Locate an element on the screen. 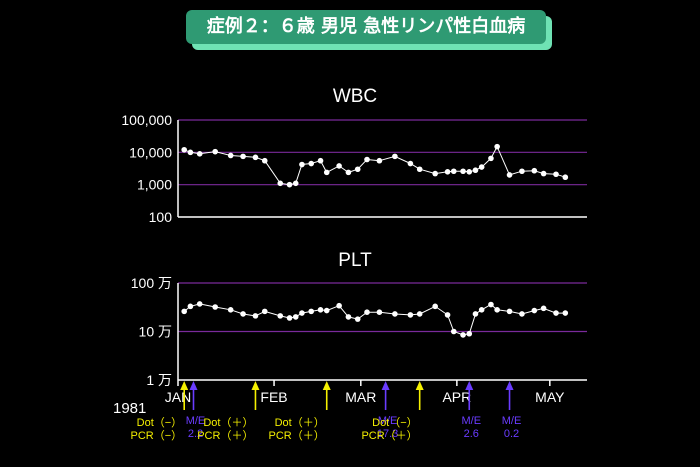 The width and height of the screenshot is (700, 467). plt-ytick-label: 100 万 is located at coordinates (151, 283).